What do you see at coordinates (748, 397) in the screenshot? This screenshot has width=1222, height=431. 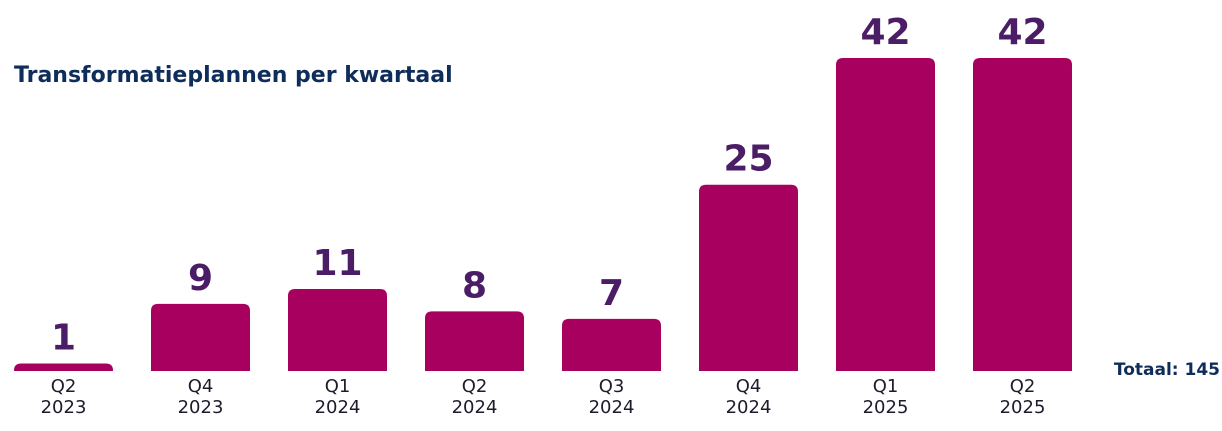 I see `x-tick-label: Q4 2024` at bounding box center [748, 397].